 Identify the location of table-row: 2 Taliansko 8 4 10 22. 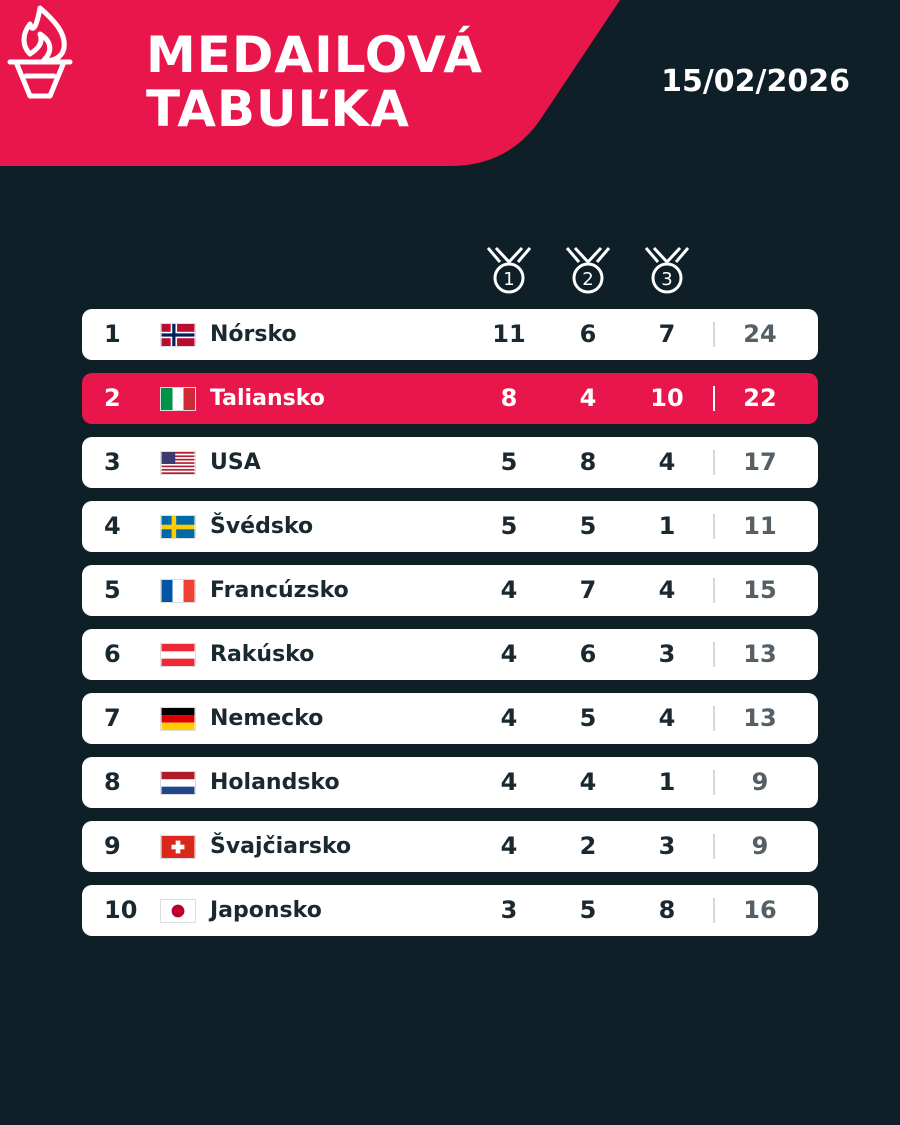
(450, 398).